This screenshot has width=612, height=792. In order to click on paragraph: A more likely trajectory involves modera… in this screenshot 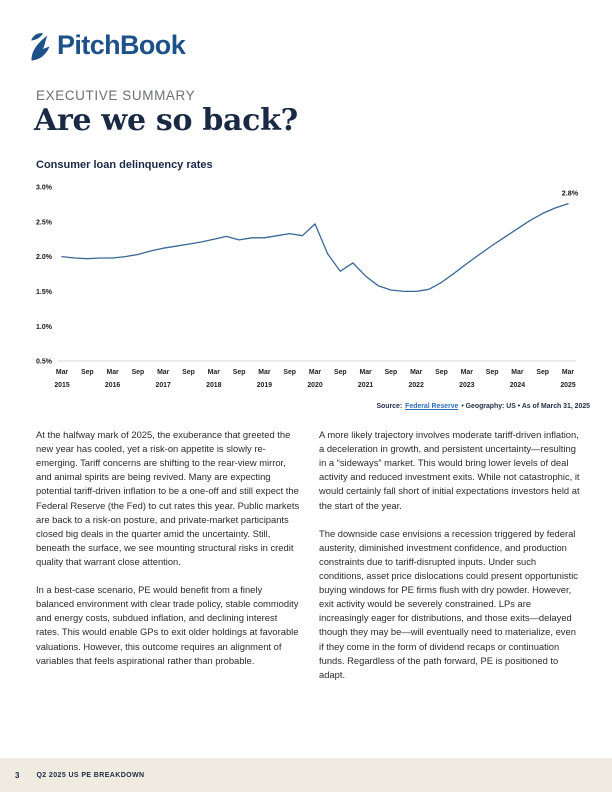, I will do `click(449, 470)`.